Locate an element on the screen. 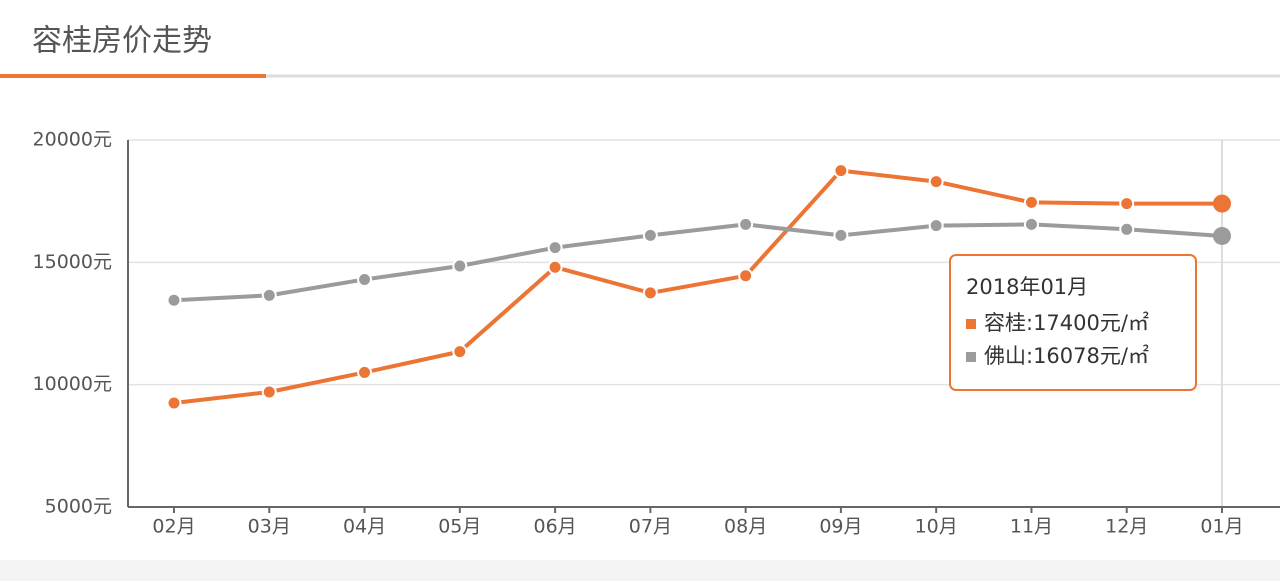 The image size is (1280, 585). x-tick-label: 05月 is located at coordinates (459, 527).